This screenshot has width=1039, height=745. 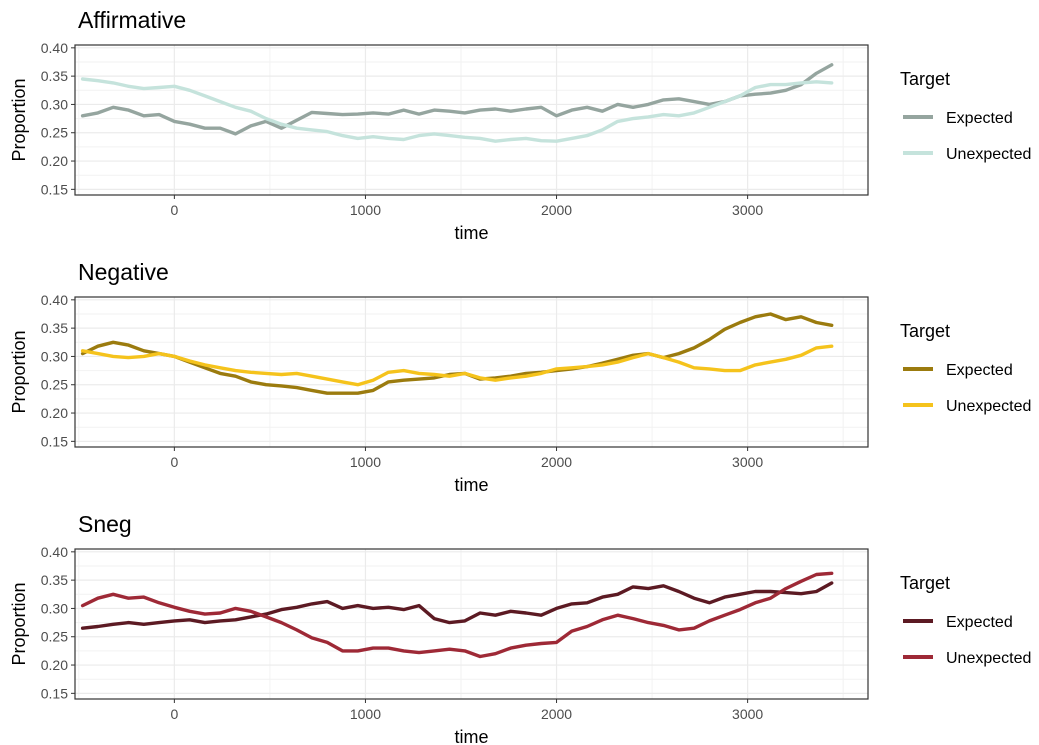 I want to click on panel-title: Negative, so click(x=123, y=272).